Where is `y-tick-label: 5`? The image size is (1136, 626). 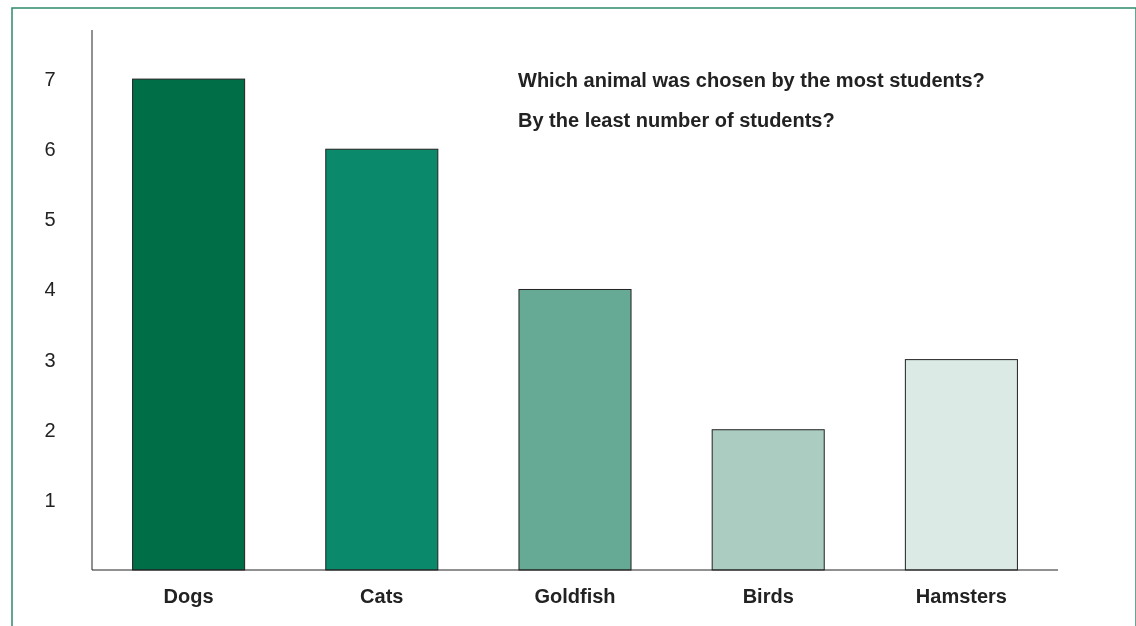 y-tick-label: 5 is located at coordinates (50, 219).